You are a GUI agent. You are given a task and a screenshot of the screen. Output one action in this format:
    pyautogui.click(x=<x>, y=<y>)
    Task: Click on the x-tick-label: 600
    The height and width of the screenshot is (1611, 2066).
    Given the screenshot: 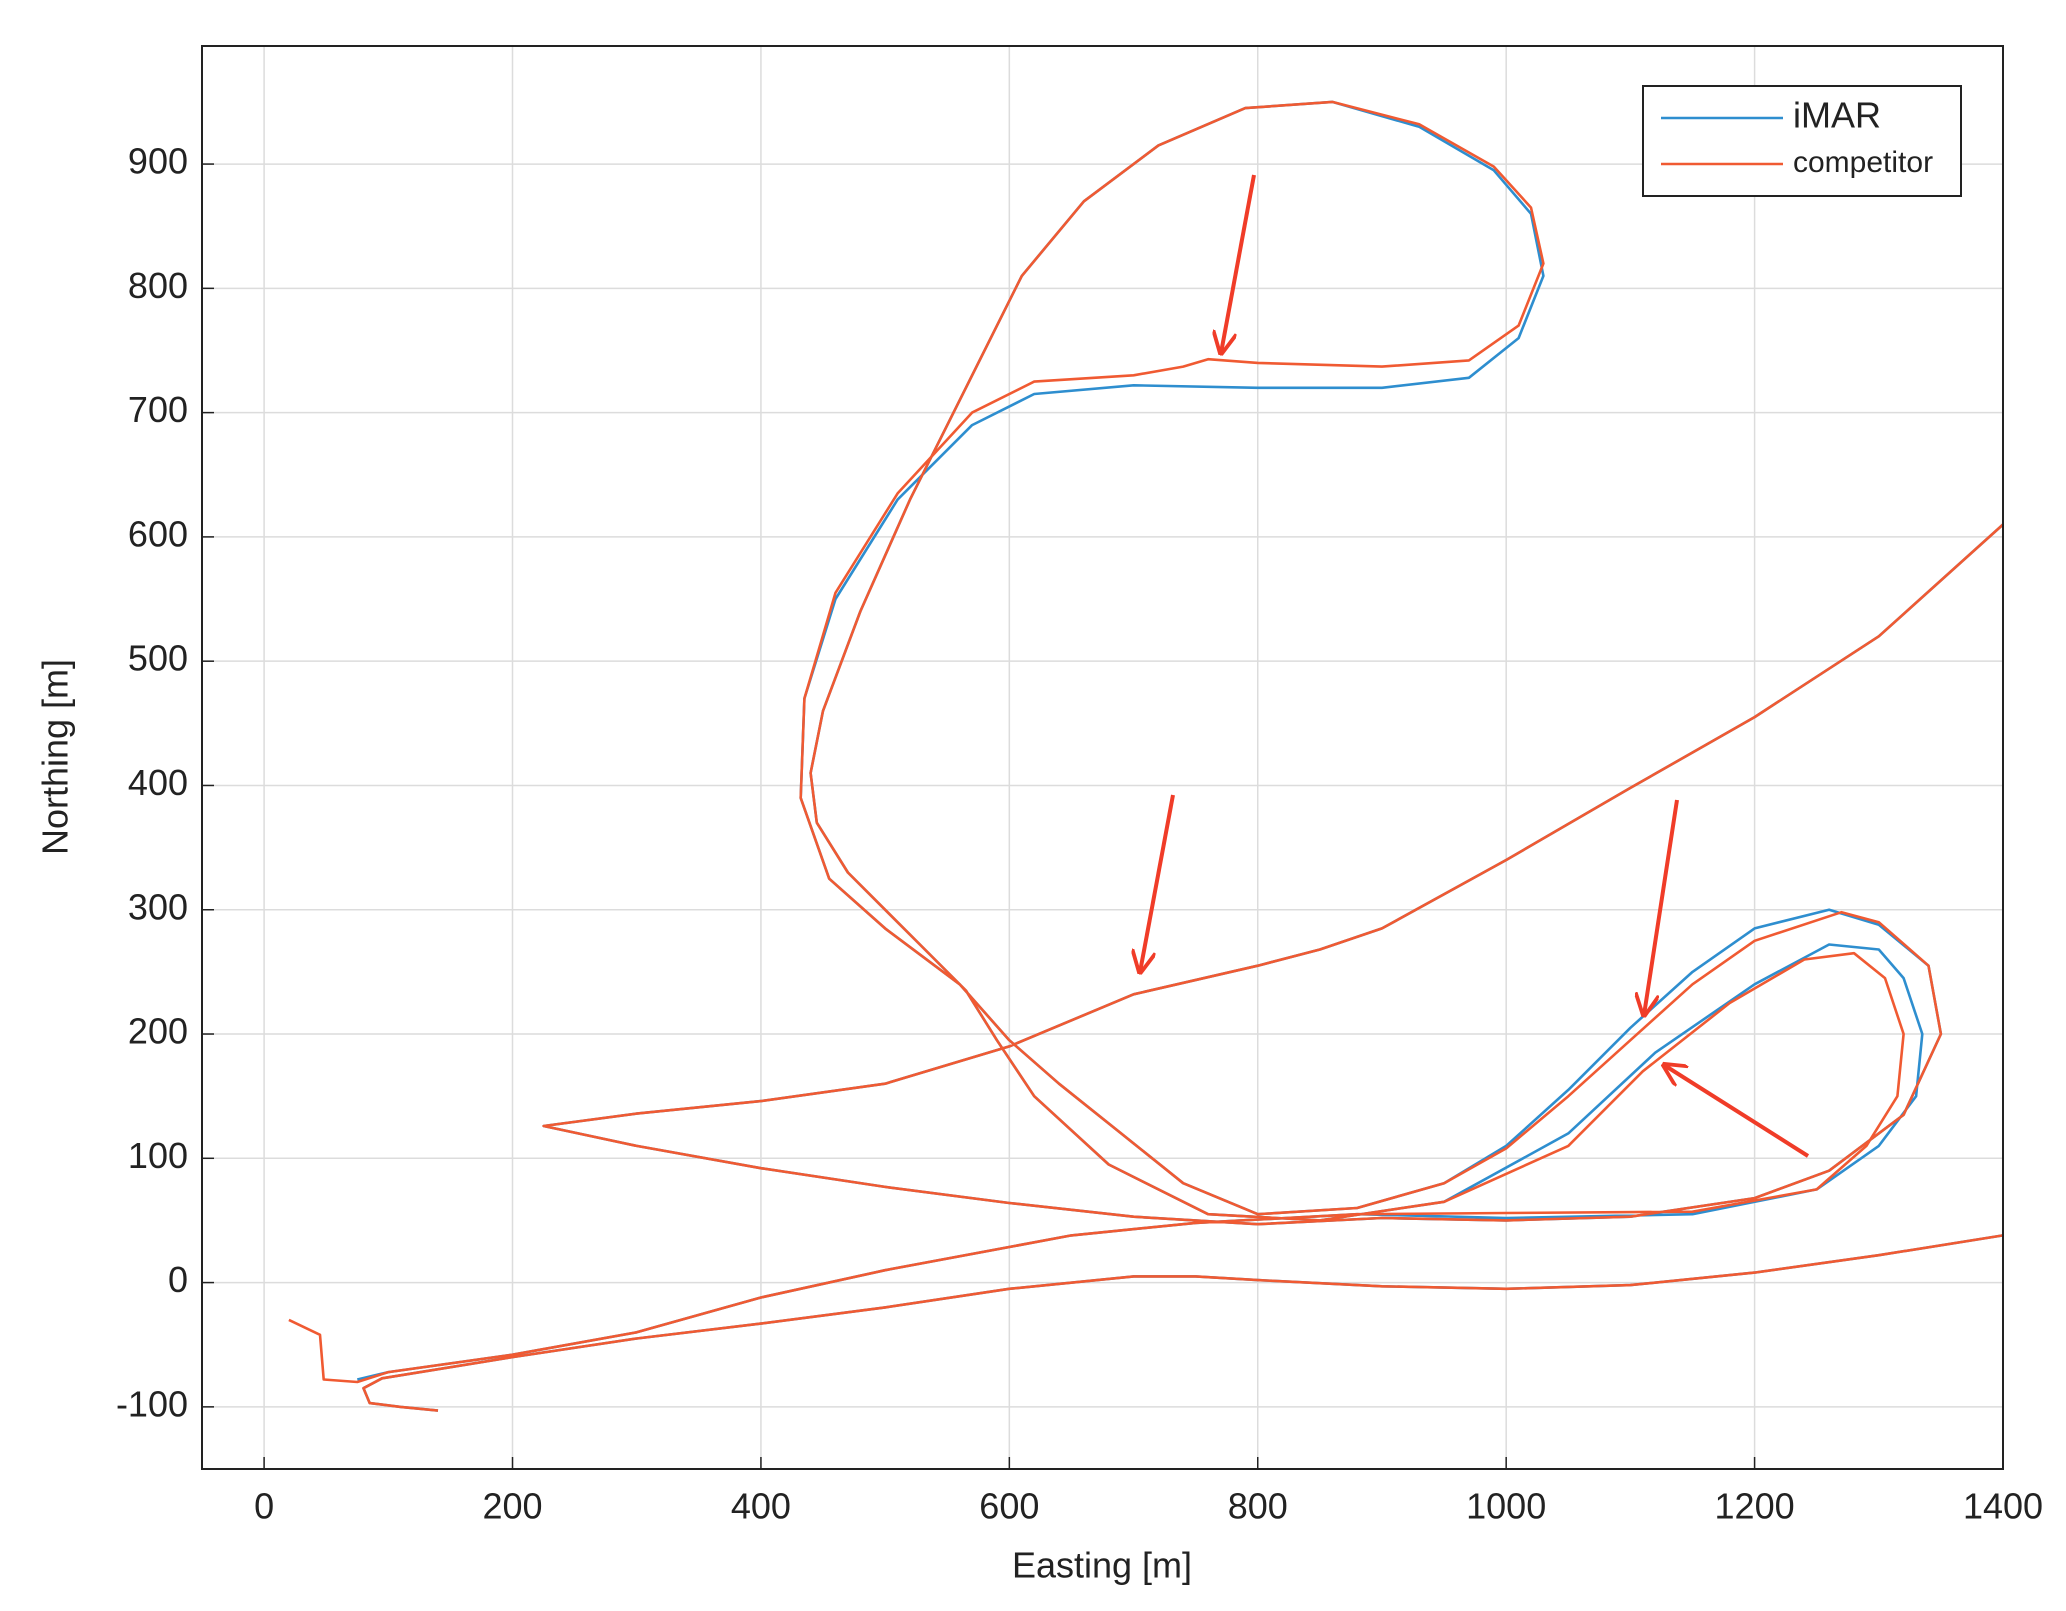 What is the action you would take?
    pyautogui.click(x=1009, y=1506)
    